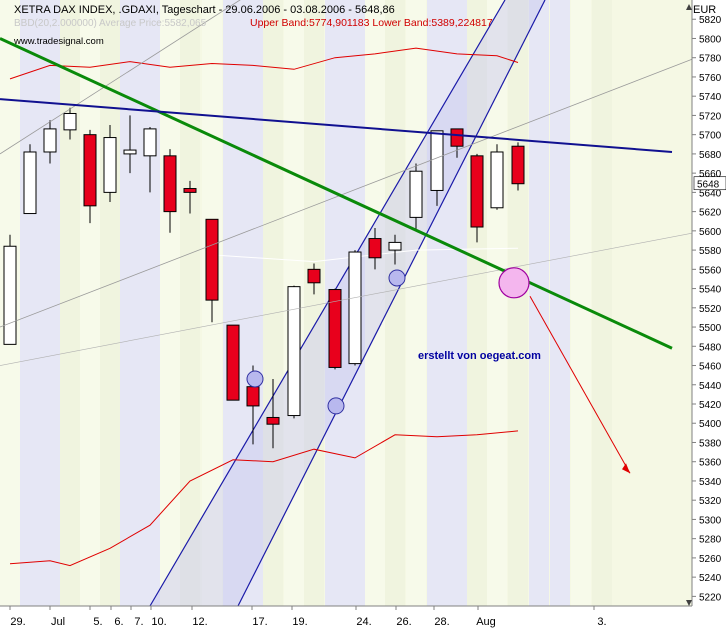 This screenshot has width=726, height=633. Describe the element at coordinates (710, 559) in the screenshot. I see `y-tick-label: 5260` at that location.